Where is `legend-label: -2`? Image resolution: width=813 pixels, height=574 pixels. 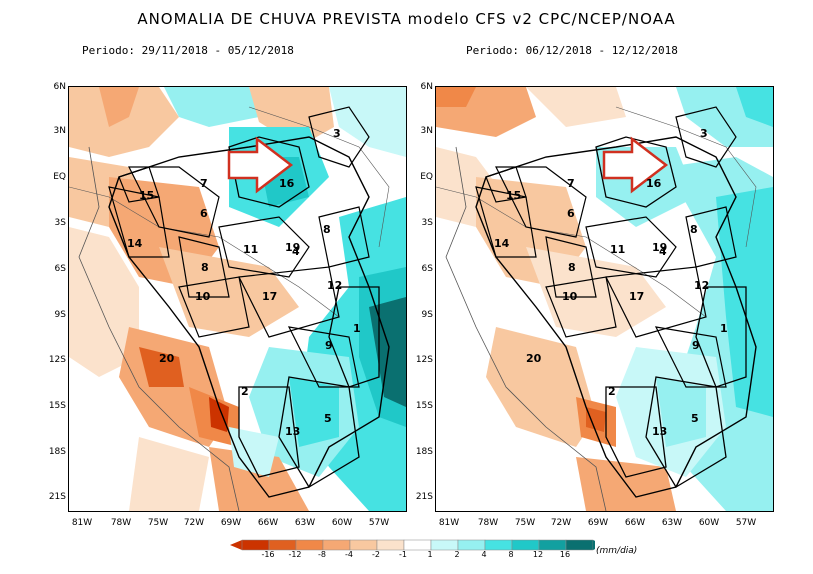
legend-label: -2 is located at coordinates (376, 554).